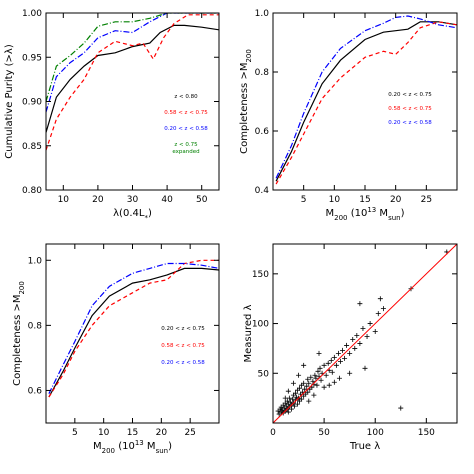 The height and width of the screenshot is (474, 474). Describe the element at coordinates (32, 191) in the screenshot. I see `y-tick-label: 0.80` at that location.